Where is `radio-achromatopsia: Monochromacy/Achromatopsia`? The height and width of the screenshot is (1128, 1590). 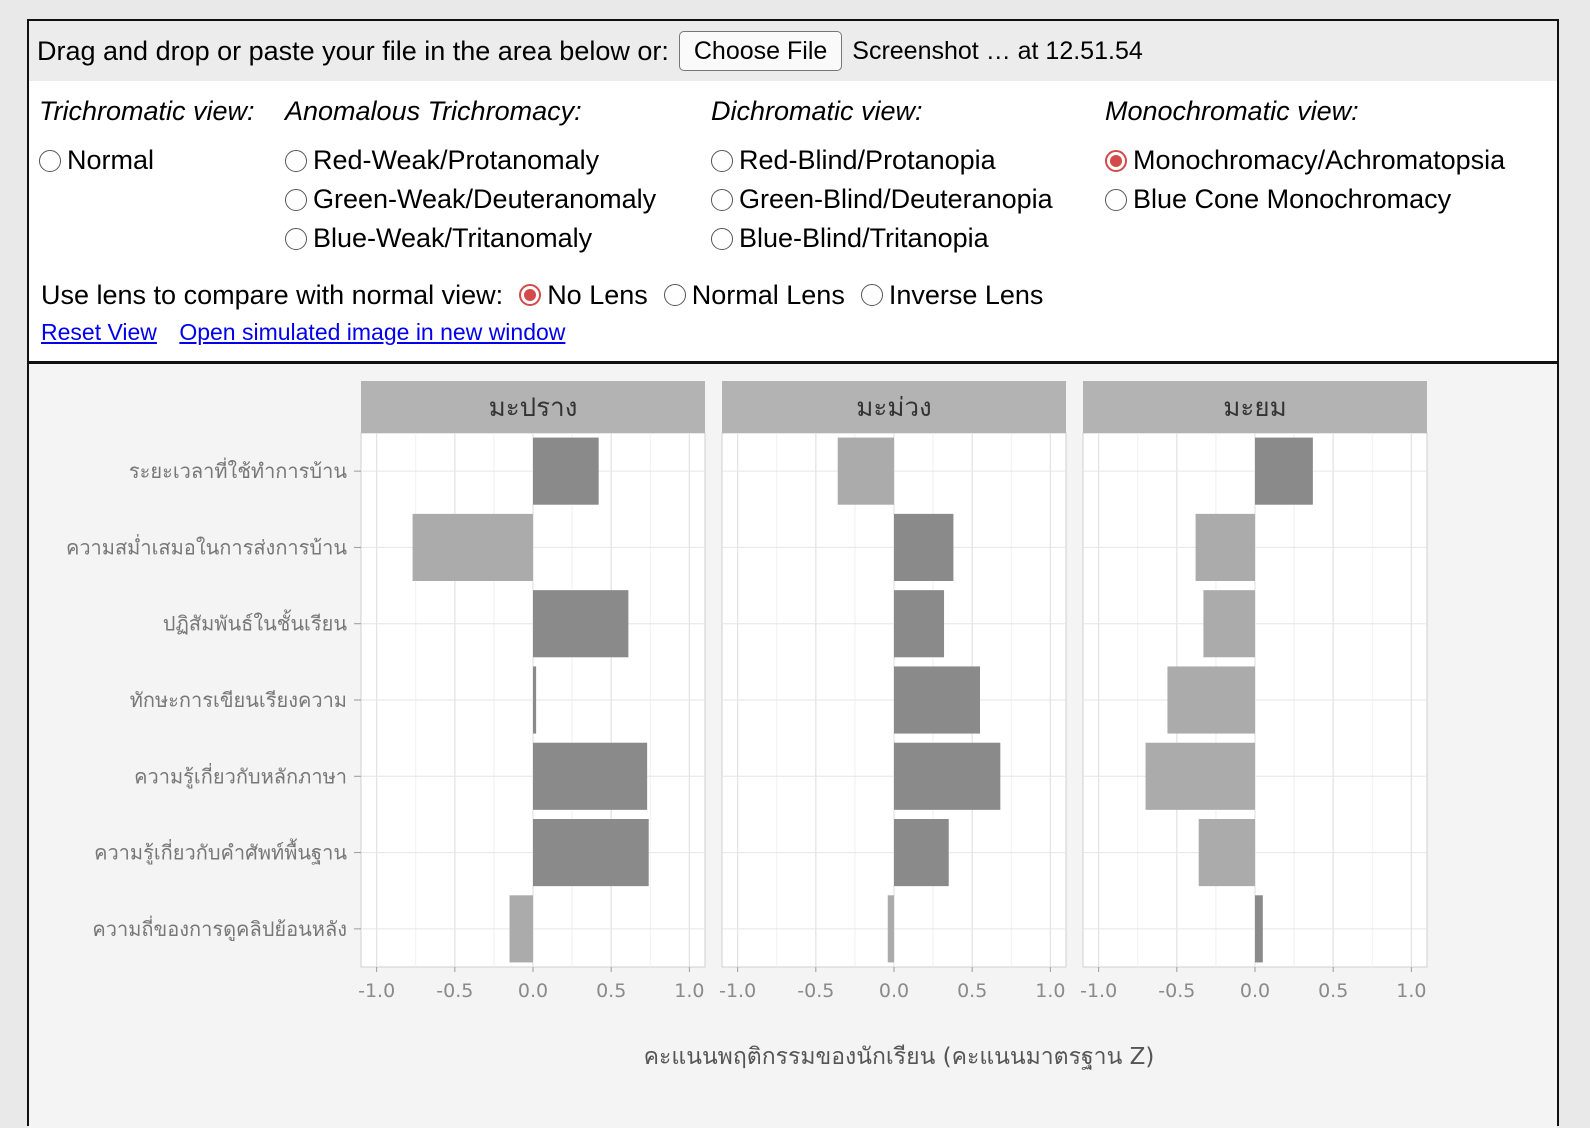
radio-achromatopsia: Monochromacy/Achromatopsia is located at coordinates (1305, 160).